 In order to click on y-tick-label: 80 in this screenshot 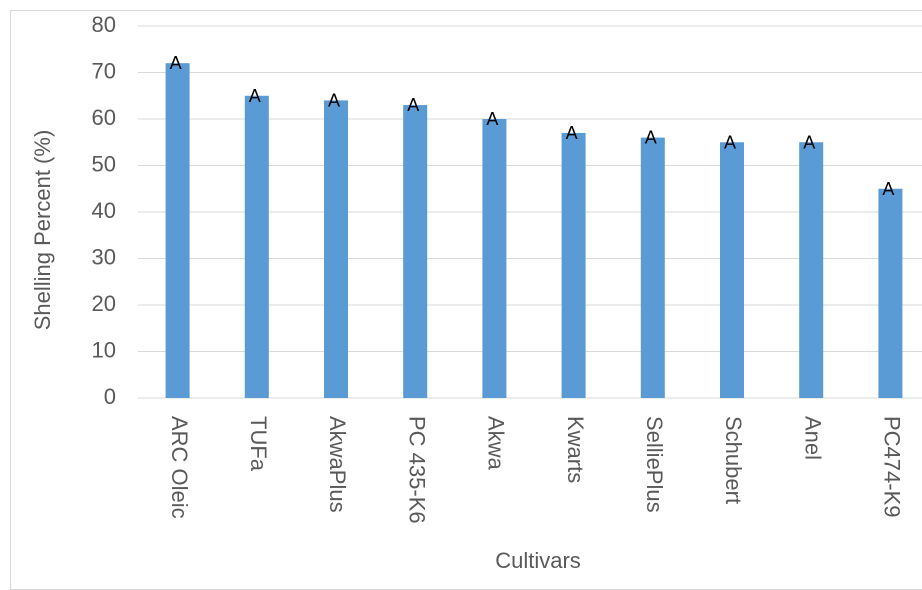, I will do `click(104, 24)`.